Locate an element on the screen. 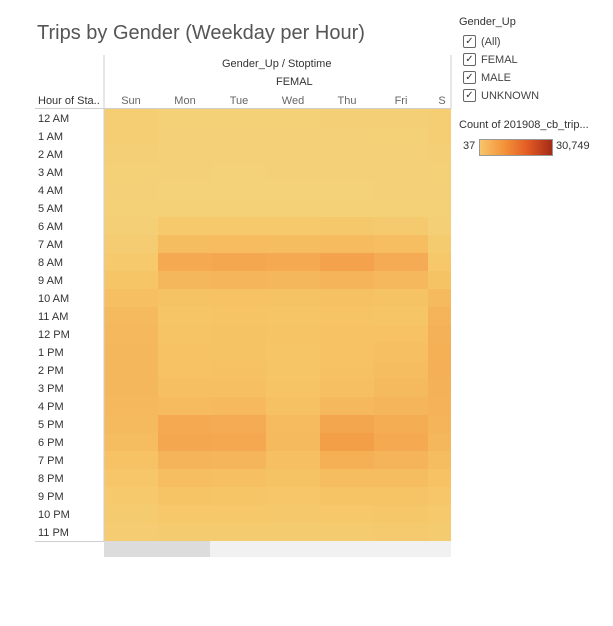 The image size is (613, 626). filter-item-all: ✓ (All) is located at coordinates (482, 41).